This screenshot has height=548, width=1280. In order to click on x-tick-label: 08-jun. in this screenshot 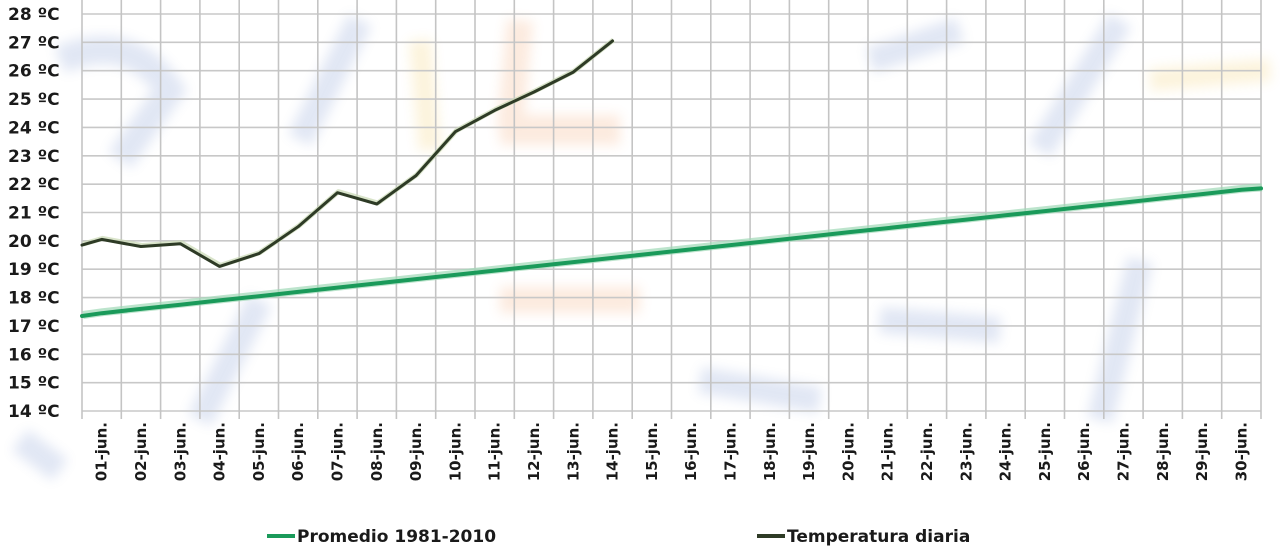, I will do `click(377, 451)`.